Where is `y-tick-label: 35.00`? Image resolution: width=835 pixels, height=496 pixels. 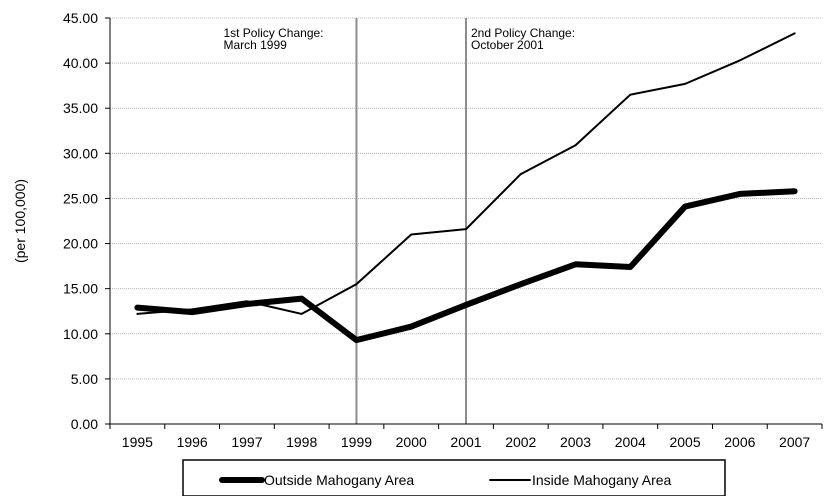
y-tick-label: 35.00 is located at coordinates (80, 108).